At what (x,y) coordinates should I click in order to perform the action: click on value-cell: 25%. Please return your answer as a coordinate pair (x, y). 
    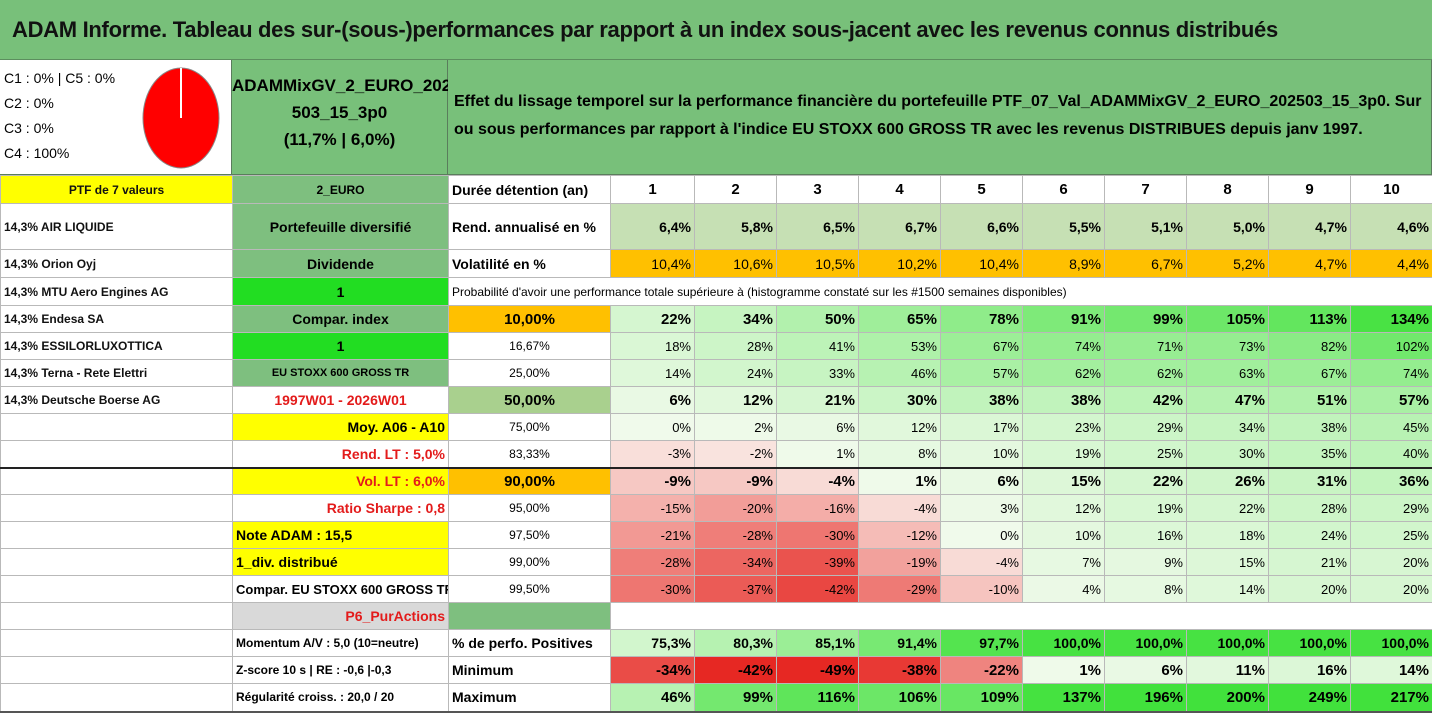
    Looking at the image, I should click on (1145, 454).